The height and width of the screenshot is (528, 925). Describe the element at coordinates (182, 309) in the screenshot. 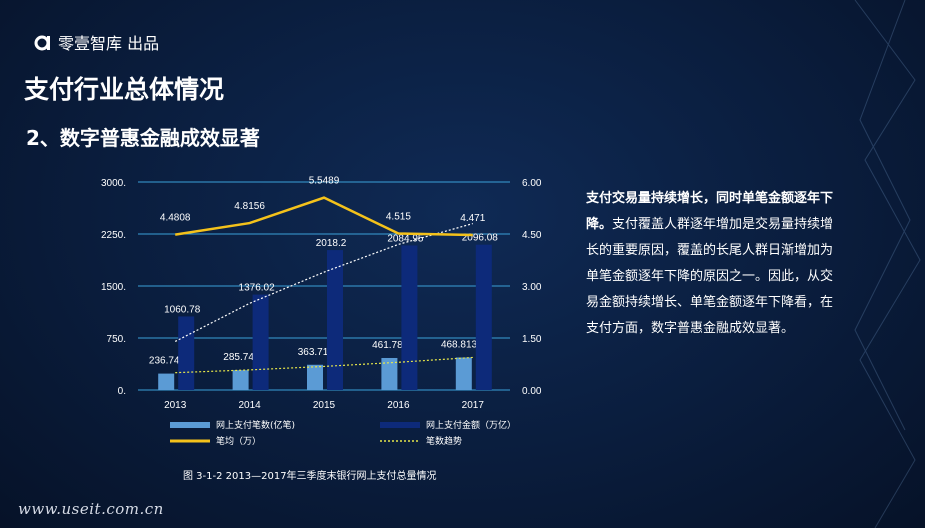

I see `bar-amount-label: 1060.78` at that location.